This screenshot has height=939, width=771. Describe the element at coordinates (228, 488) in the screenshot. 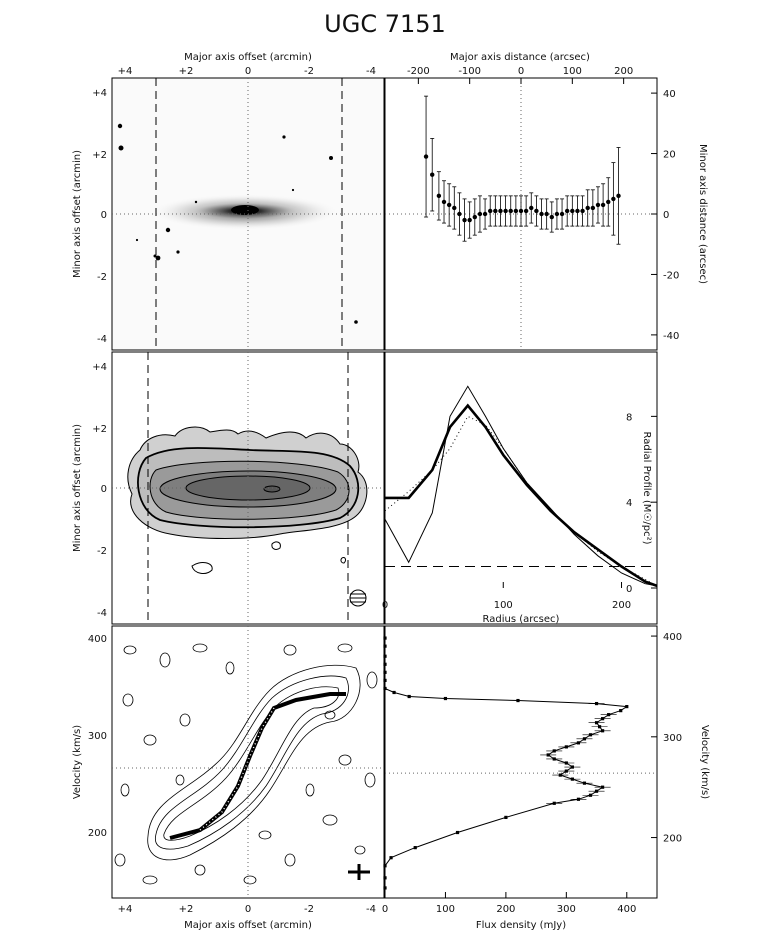

I see `hi-map-panel: +4 +2 0 -2 -4 Minor axis offset (arcmin)` at that location.